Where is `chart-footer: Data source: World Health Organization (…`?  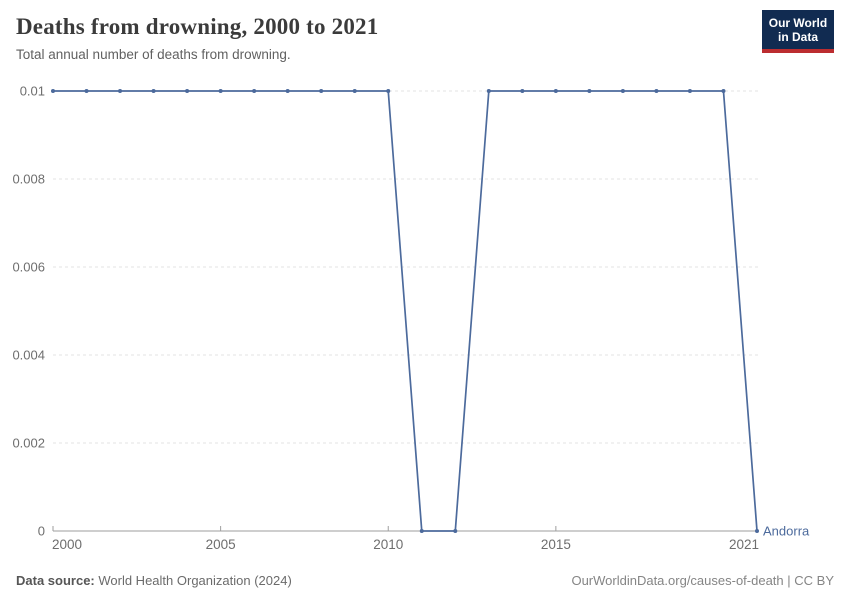 chart-footer: Data source: World Health Organization (… is located at coordinates (425, 580).